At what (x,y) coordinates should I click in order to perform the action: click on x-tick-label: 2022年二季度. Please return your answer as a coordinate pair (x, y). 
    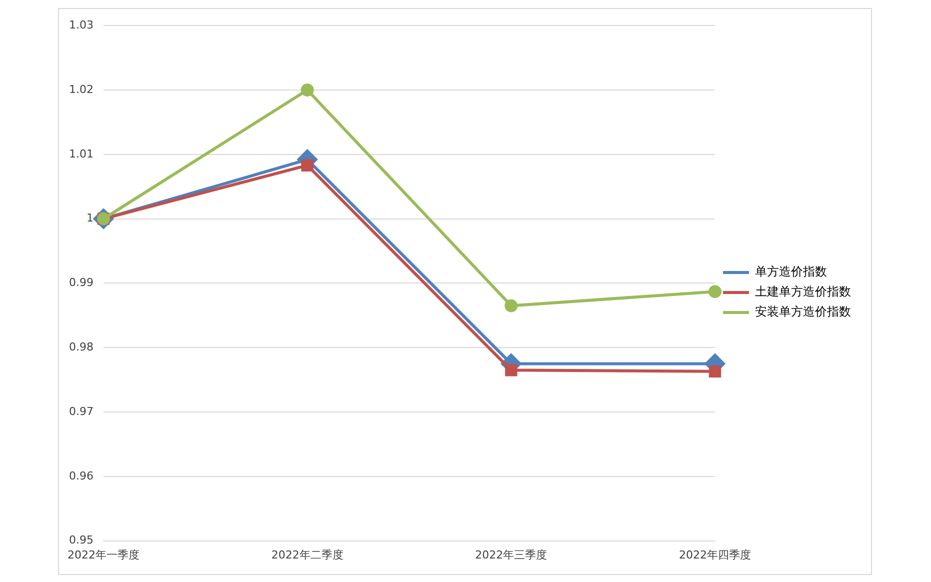
    Looking at the image, I should click on (307, 555).